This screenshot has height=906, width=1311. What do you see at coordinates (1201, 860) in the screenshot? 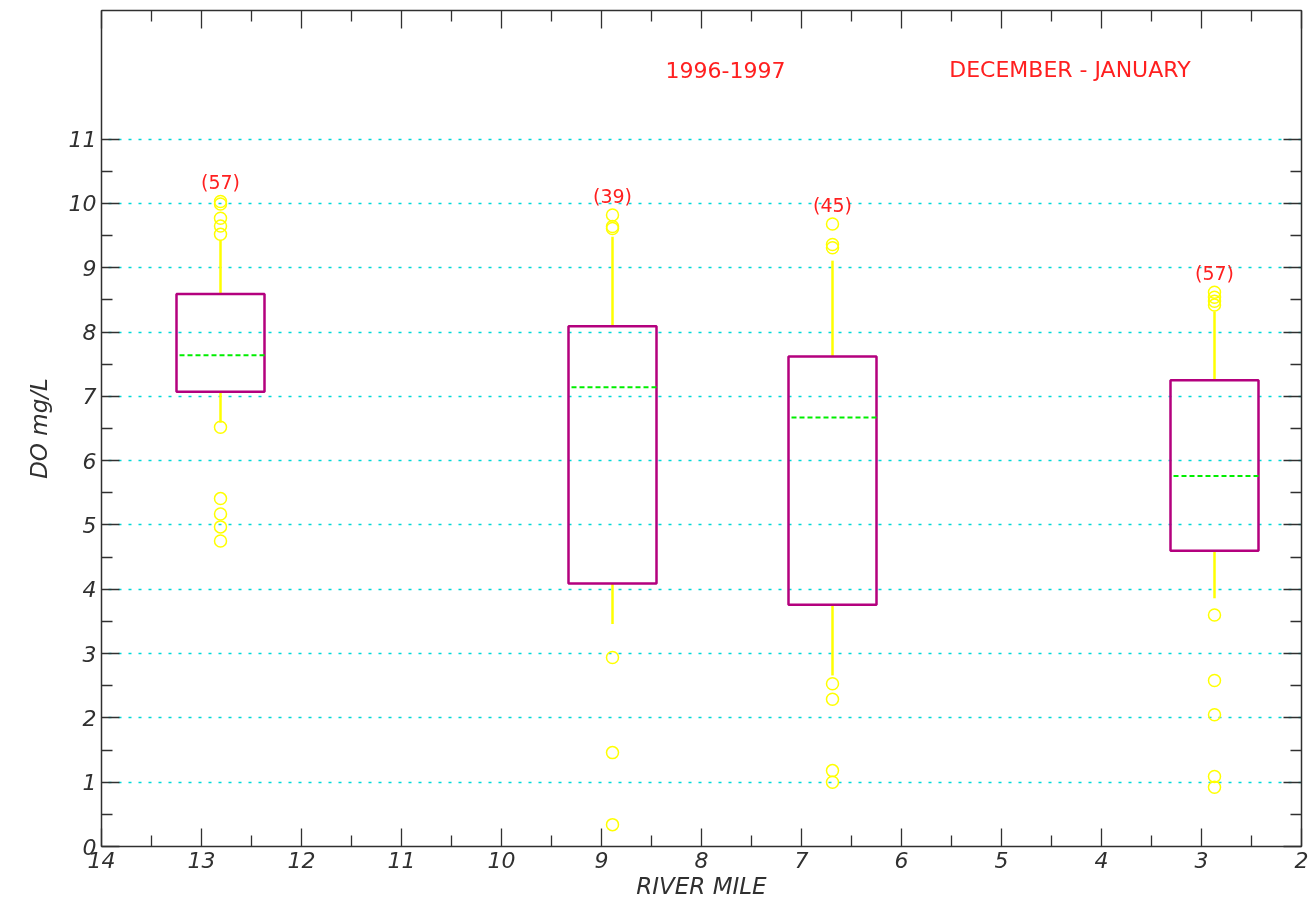
I see `x-tick-label: 3` at bounding box center [1201, 860].